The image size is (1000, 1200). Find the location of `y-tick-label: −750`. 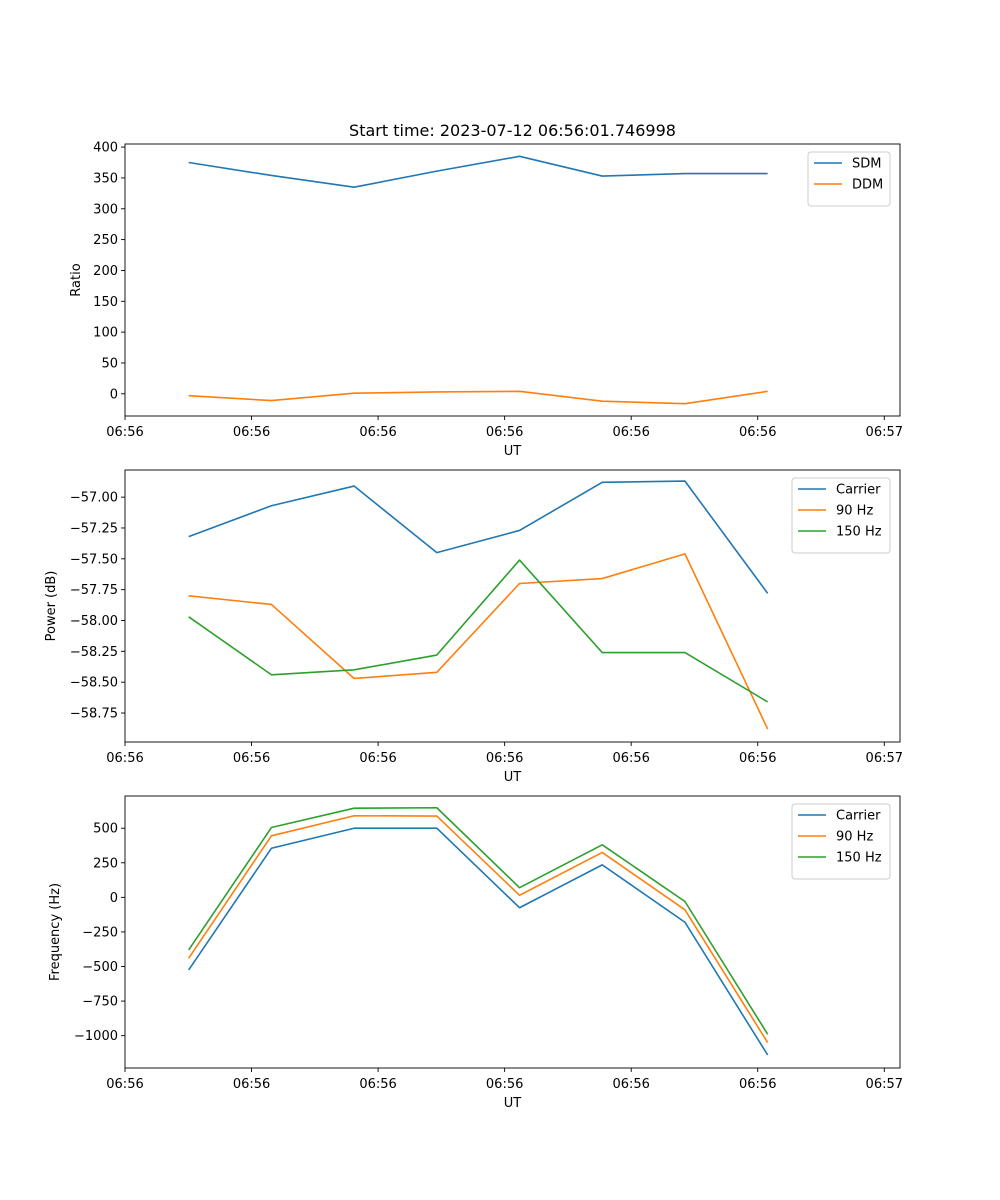

y-tick-label: −750 is located at coordinates (100, 1002).